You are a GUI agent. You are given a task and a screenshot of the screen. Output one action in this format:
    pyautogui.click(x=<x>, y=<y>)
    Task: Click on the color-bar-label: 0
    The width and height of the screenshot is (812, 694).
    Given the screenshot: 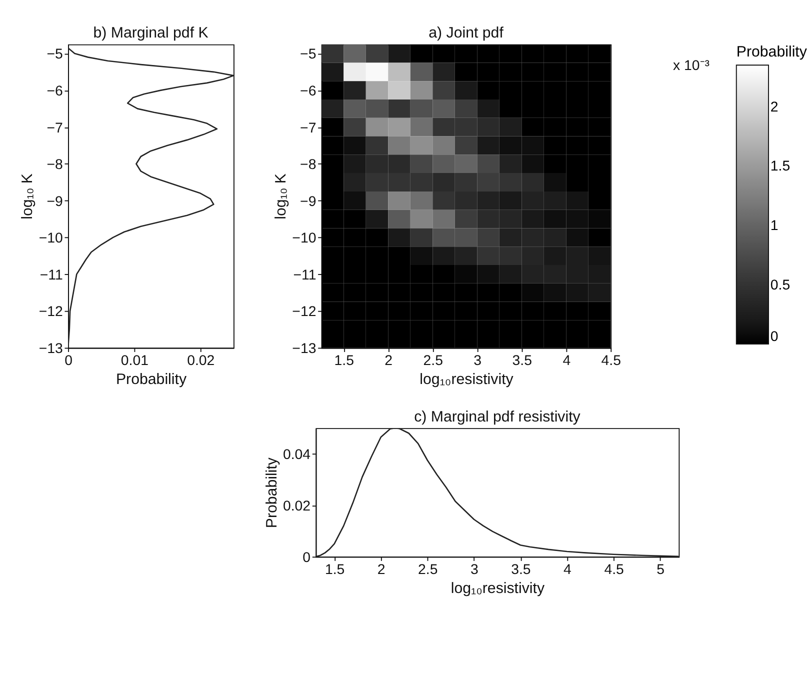 What is the action you would take?
    pyautogui.click(x=774, y=337)
    